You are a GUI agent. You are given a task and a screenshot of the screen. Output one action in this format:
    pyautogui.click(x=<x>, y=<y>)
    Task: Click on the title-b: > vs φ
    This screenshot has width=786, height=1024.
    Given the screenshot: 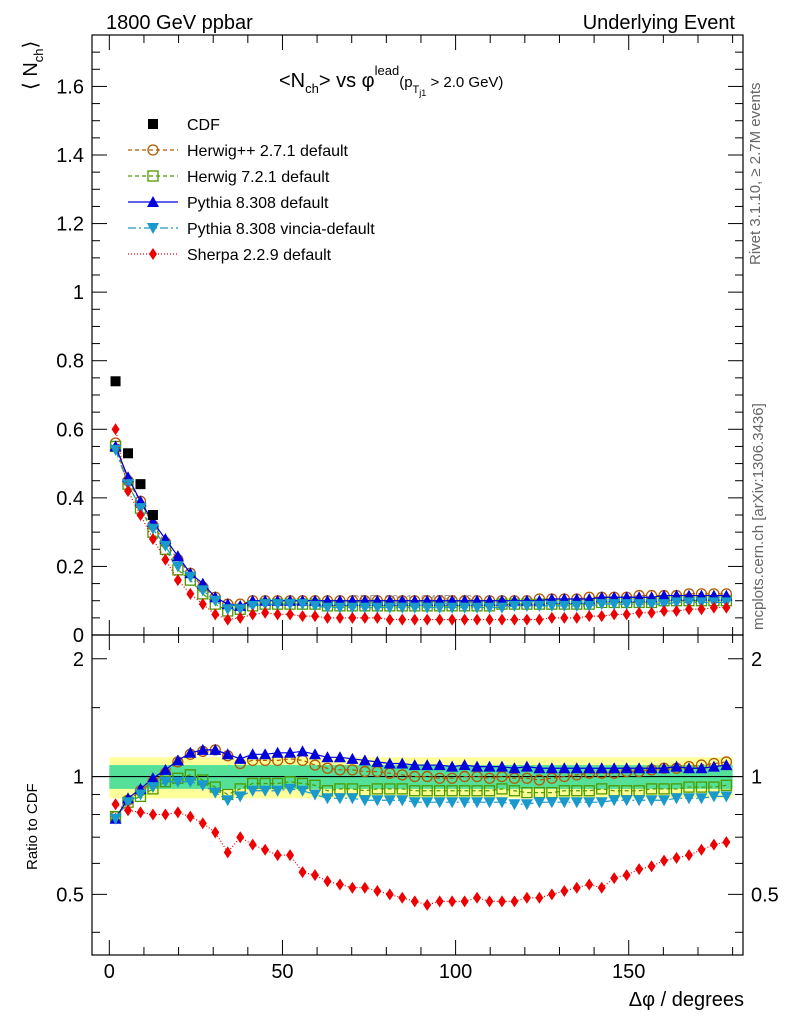 What is the action you would take?
    pyautogui.click(x=347, y=81)
    